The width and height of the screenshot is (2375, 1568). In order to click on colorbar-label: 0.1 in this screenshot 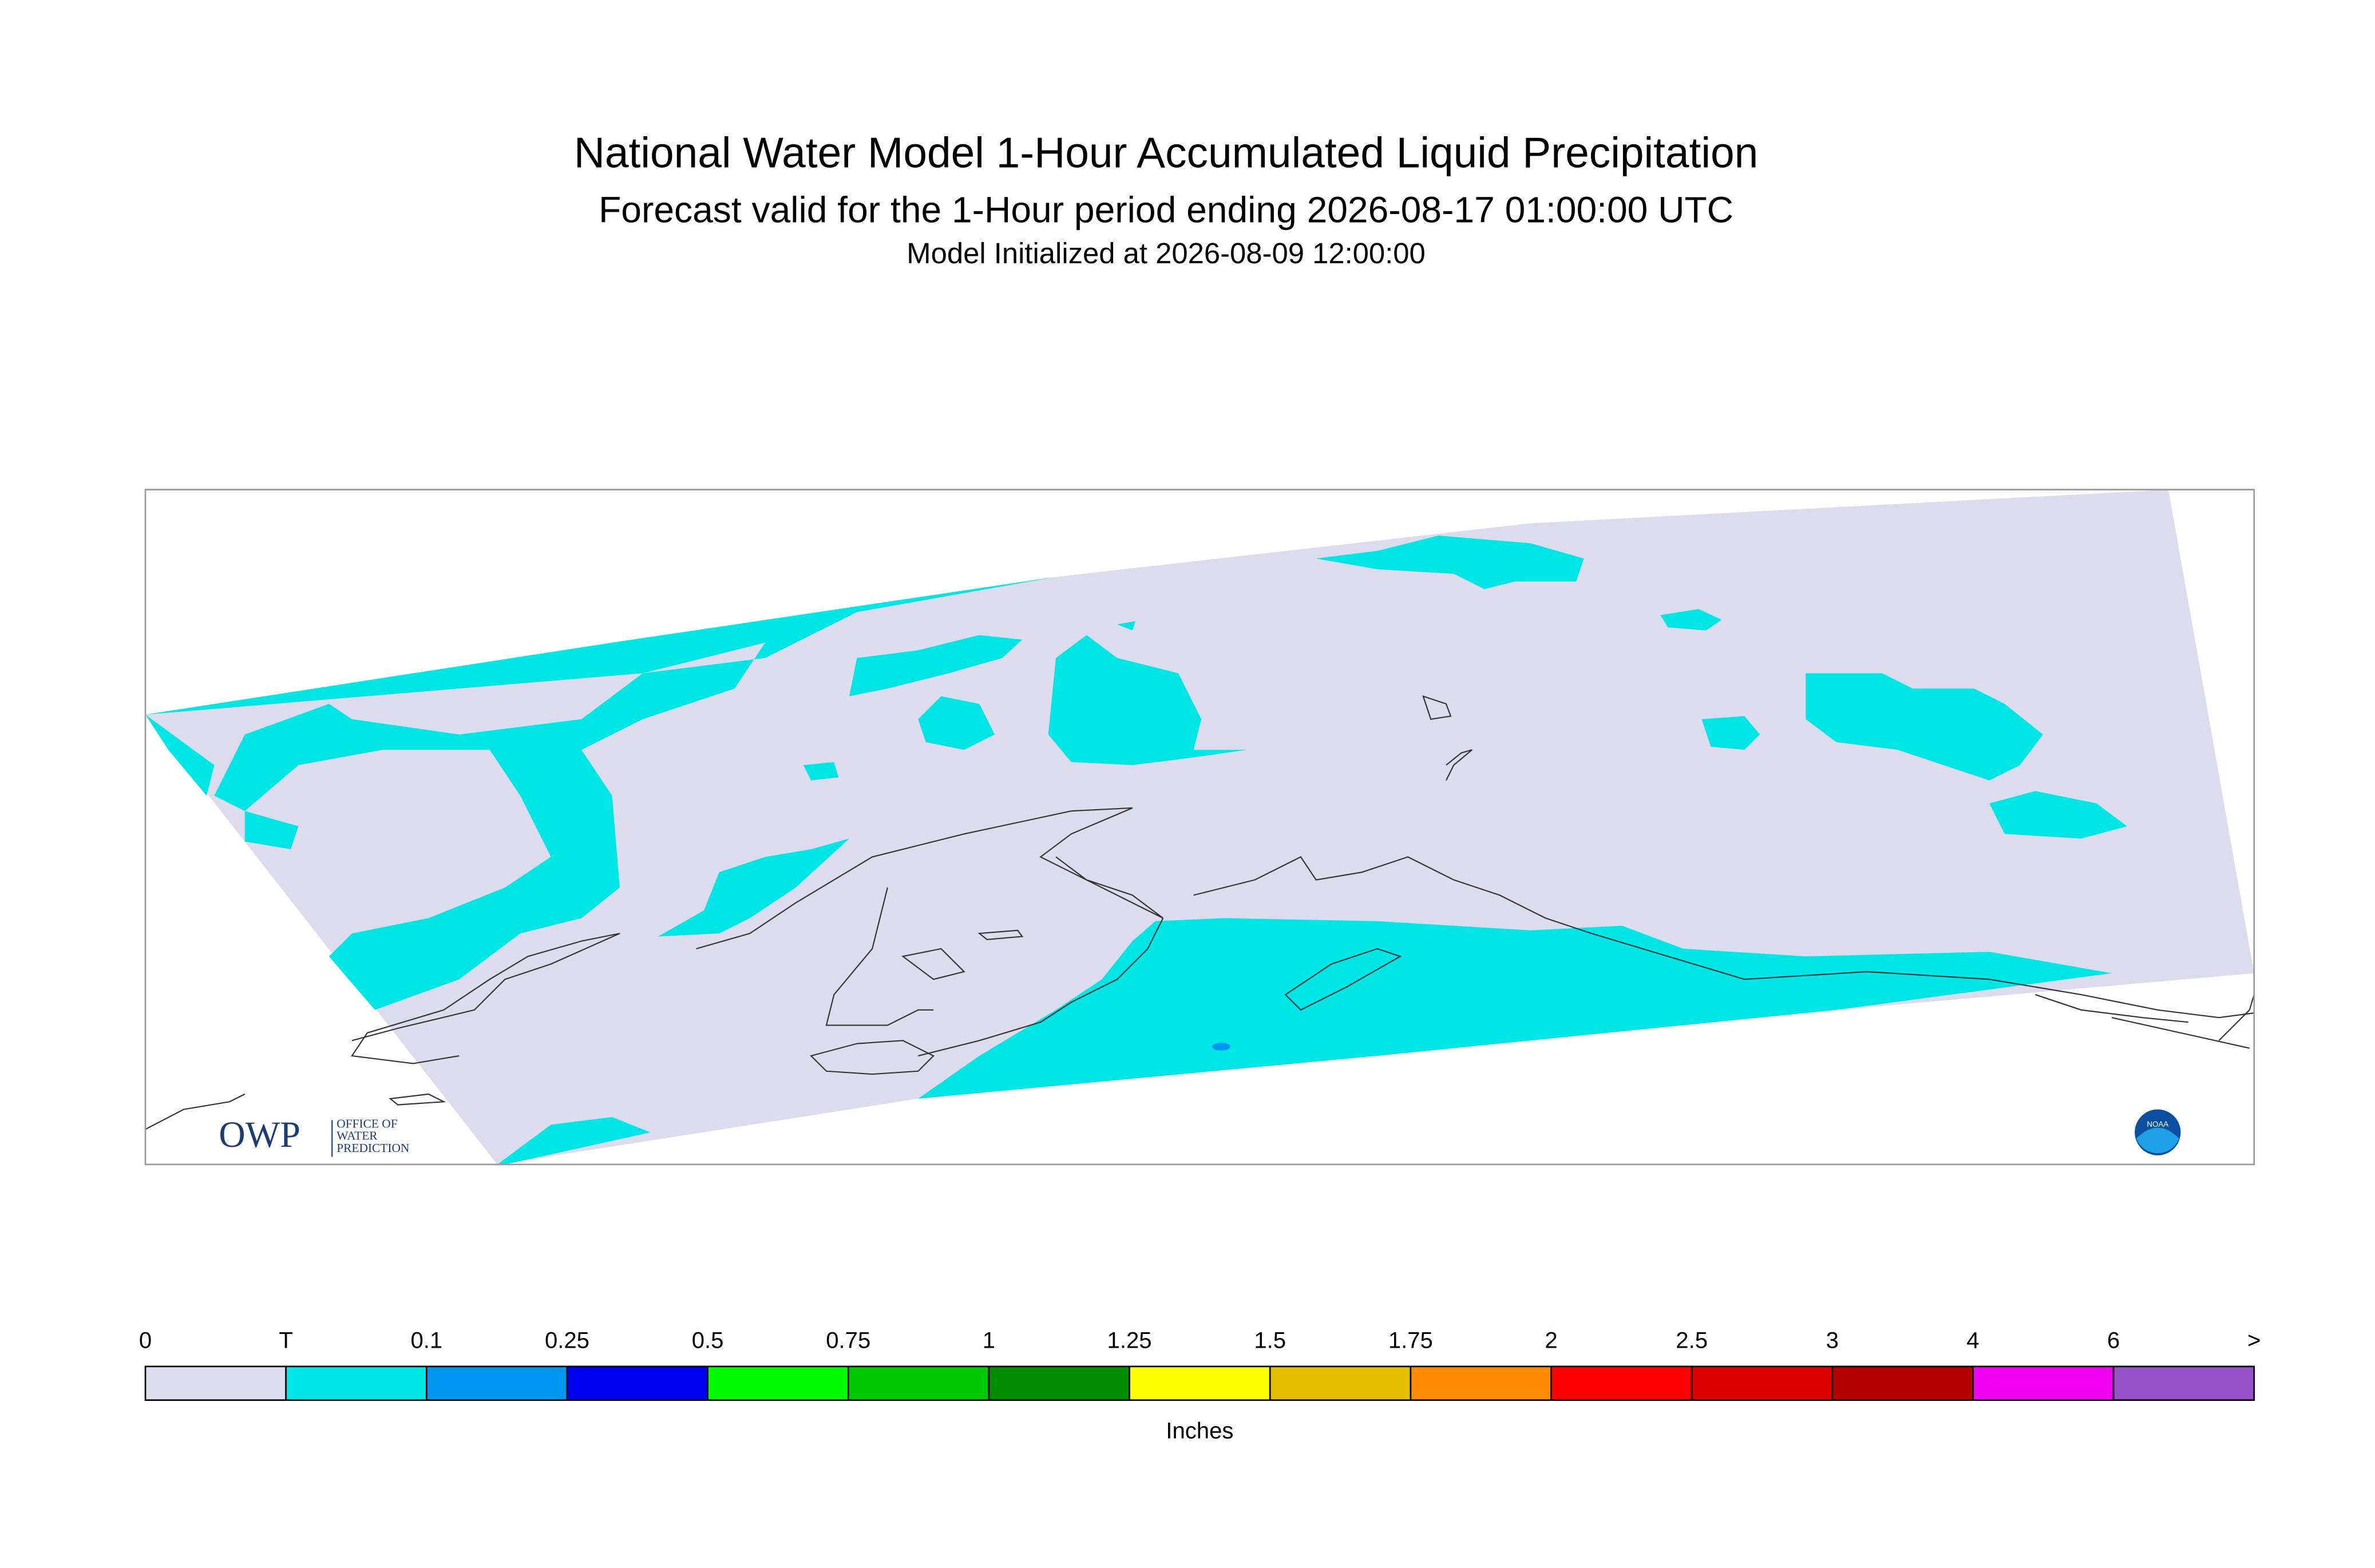, I will do `click(426, 1340)`.